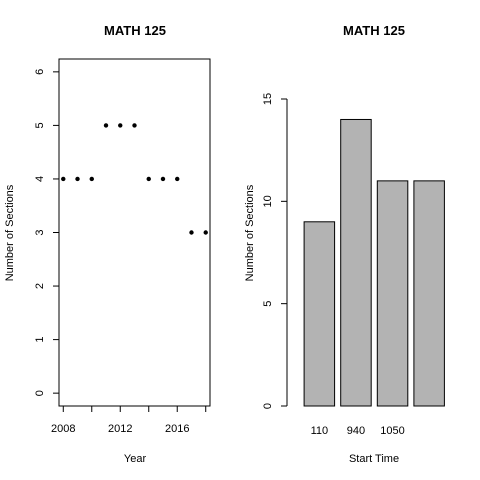 This screenshot has width=480, height=480. I want to click on scatter-x-label: Year, so click(135, 459).